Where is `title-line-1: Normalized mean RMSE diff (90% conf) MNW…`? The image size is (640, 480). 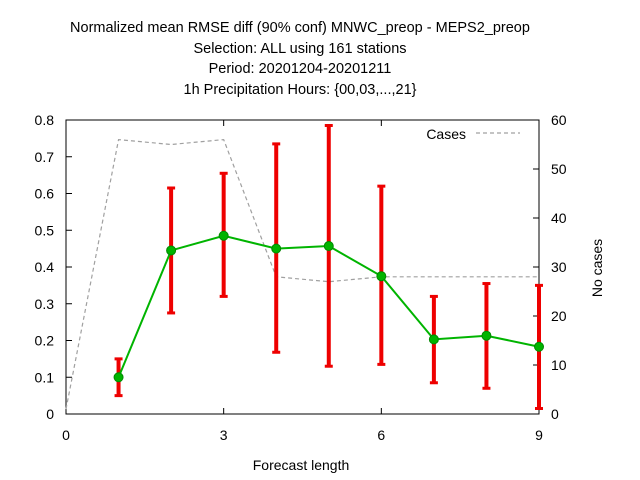
title-line-1: Normalized mean RMSE diff (90% conf) MNW… is located at coordinates (300, 28).